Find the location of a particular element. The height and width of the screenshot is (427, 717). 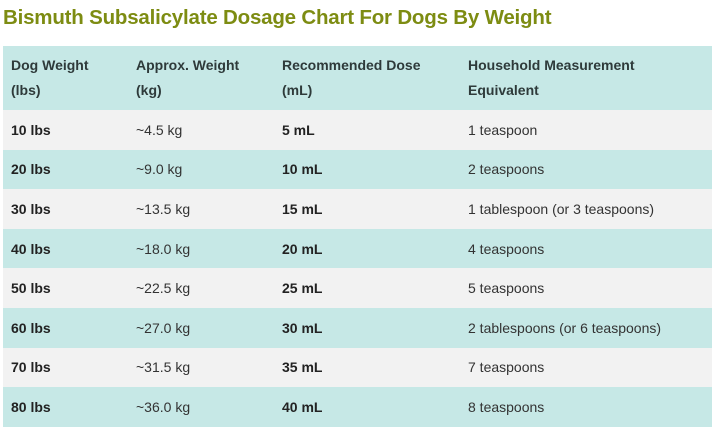

table-cell: 30 mL is located at coordinates (367, 327).